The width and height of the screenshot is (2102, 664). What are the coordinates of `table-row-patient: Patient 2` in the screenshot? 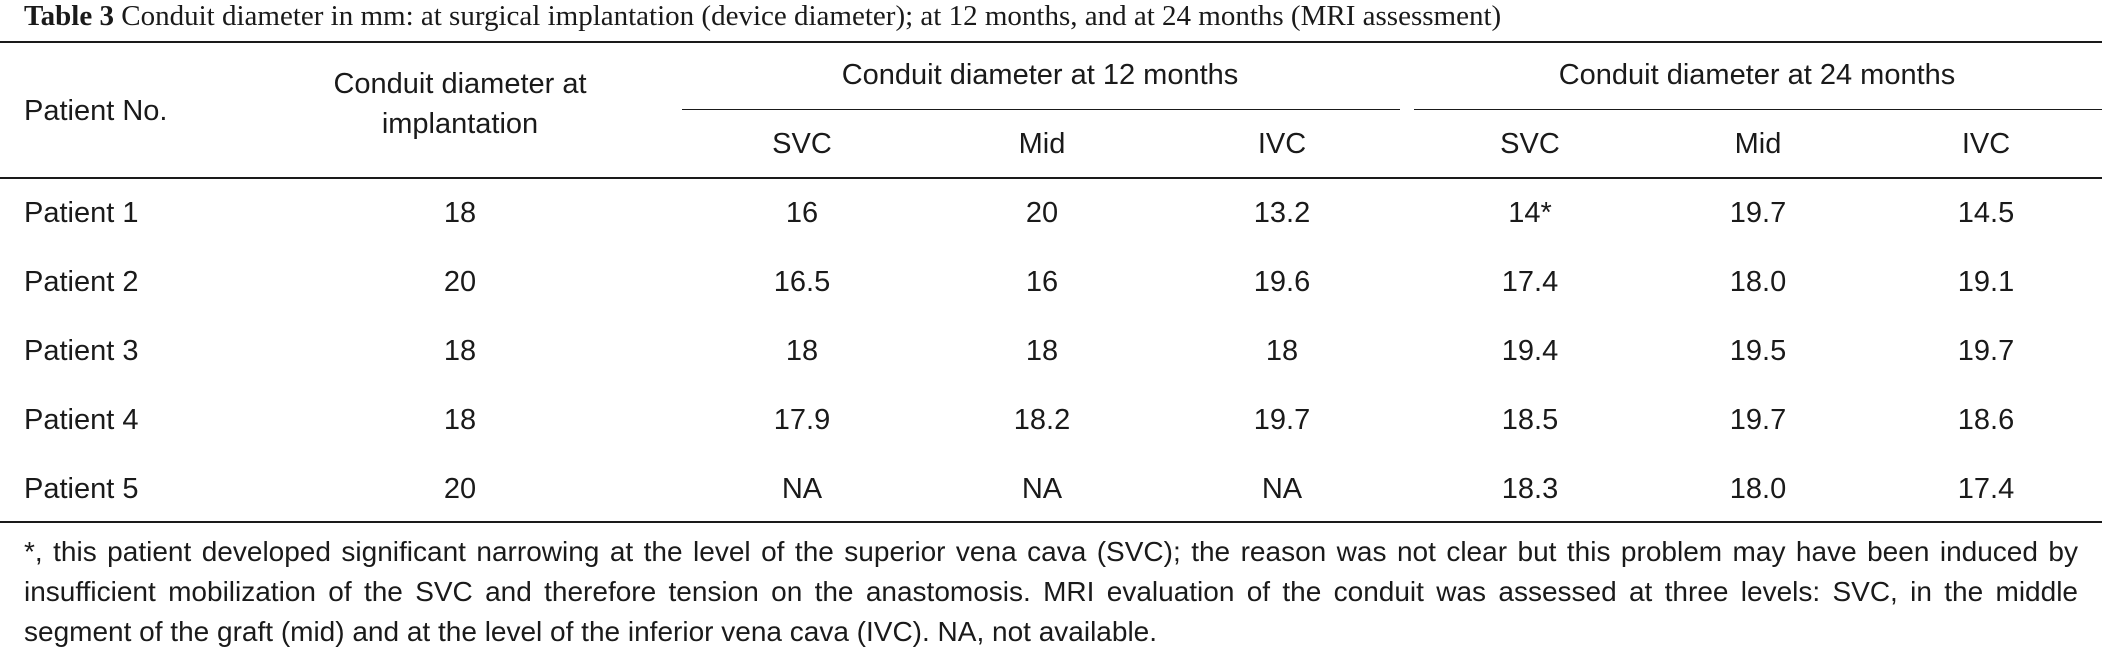 It's located at (81, 282).